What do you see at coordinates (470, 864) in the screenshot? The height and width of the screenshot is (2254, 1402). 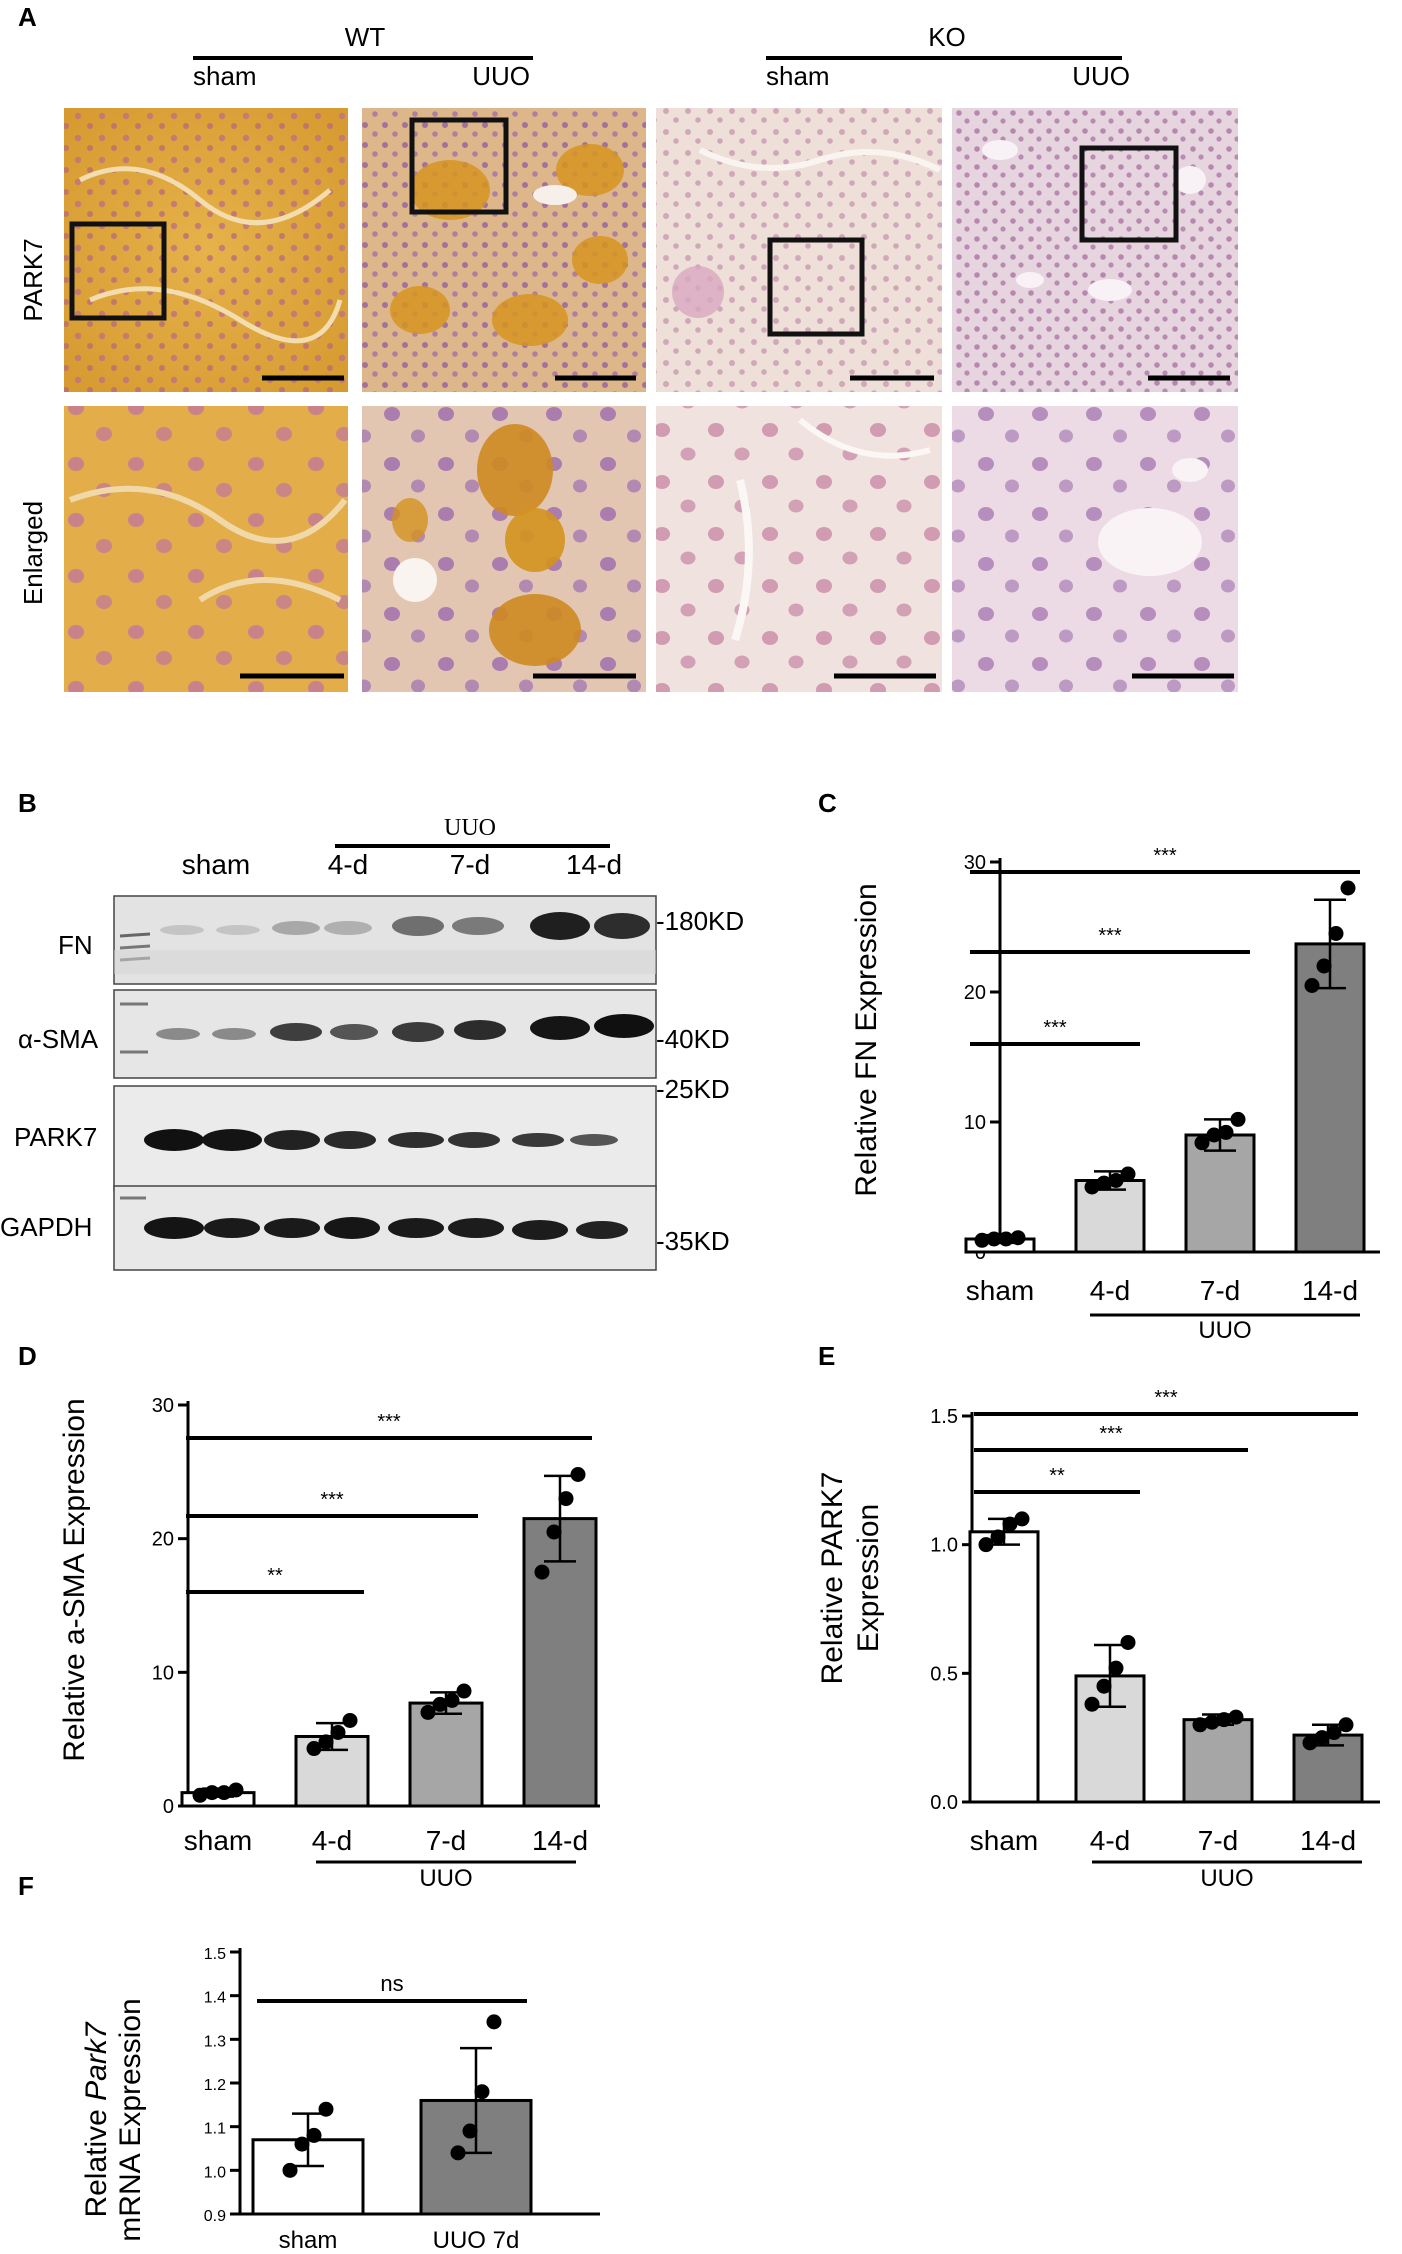 I see `lane-label-7d: 7-d` at bounding box center [470, 864].